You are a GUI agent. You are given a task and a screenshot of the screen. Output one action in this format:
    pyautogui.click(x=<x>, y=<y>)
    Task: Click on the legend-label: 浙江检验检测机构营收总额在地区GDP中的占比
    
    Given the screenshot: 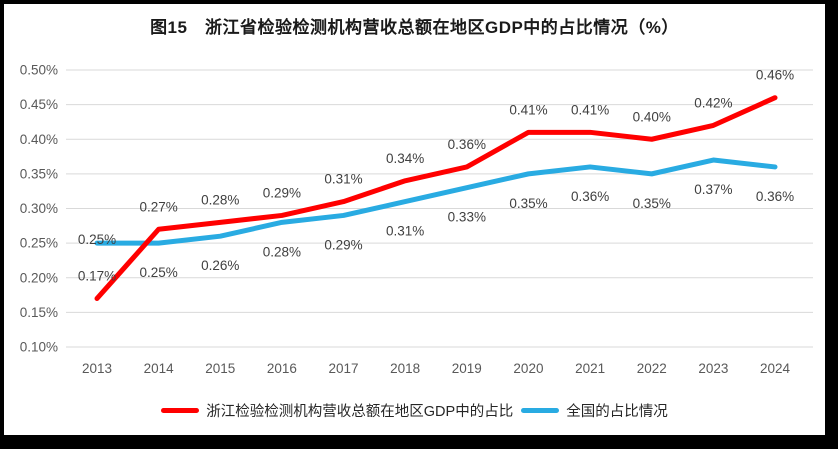 What is the action you would take?
    pyautogui.click(x=360, y=411)
    